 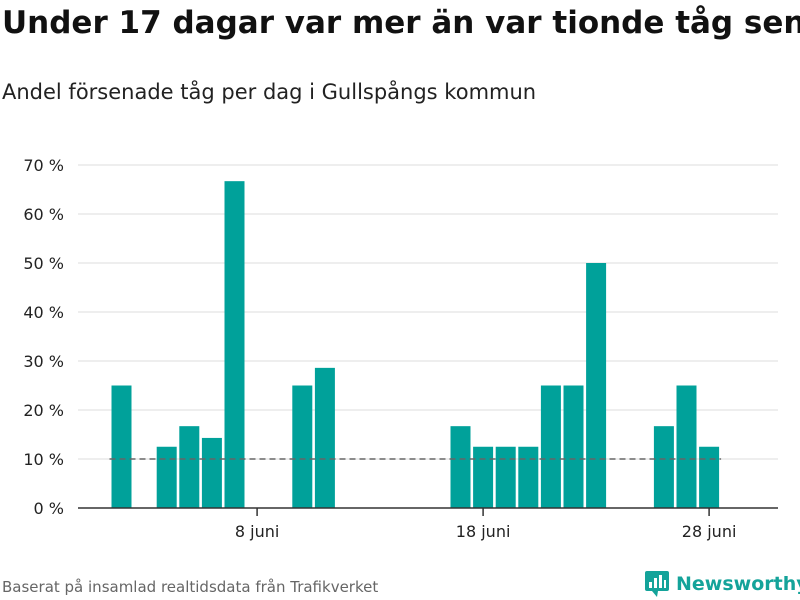 I want to click on x-tick-label: 28 juni, so click(x=709, y=531).